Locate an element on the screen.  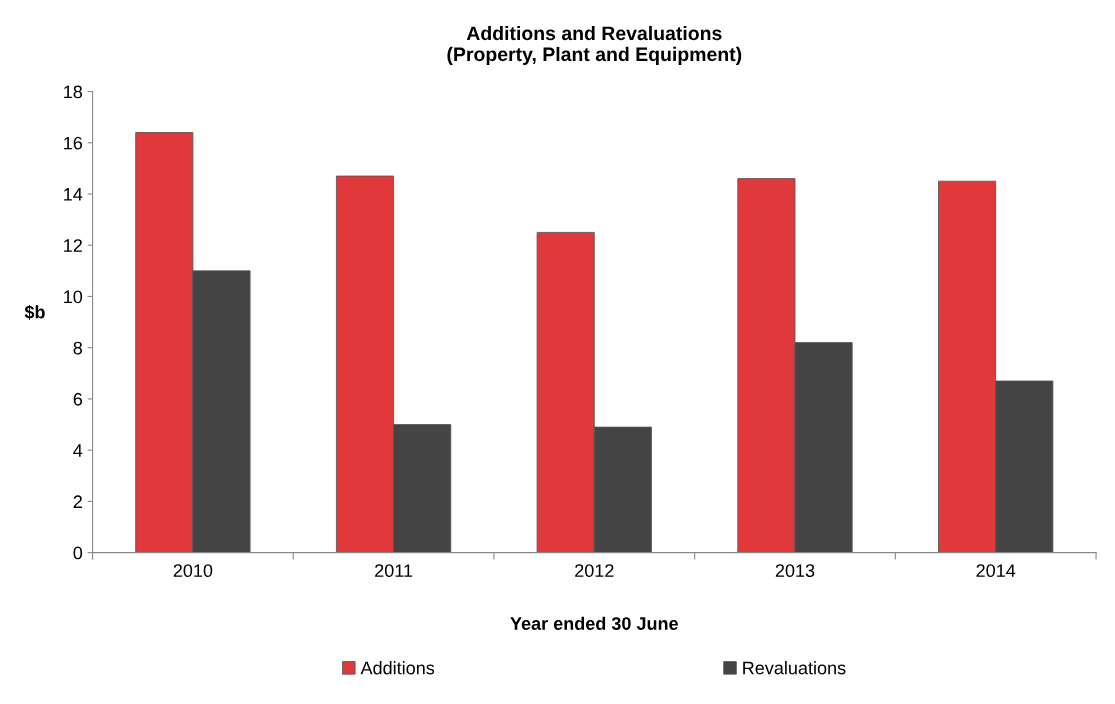
x-tick-label: 2010 is located at coordinates (193, 571).